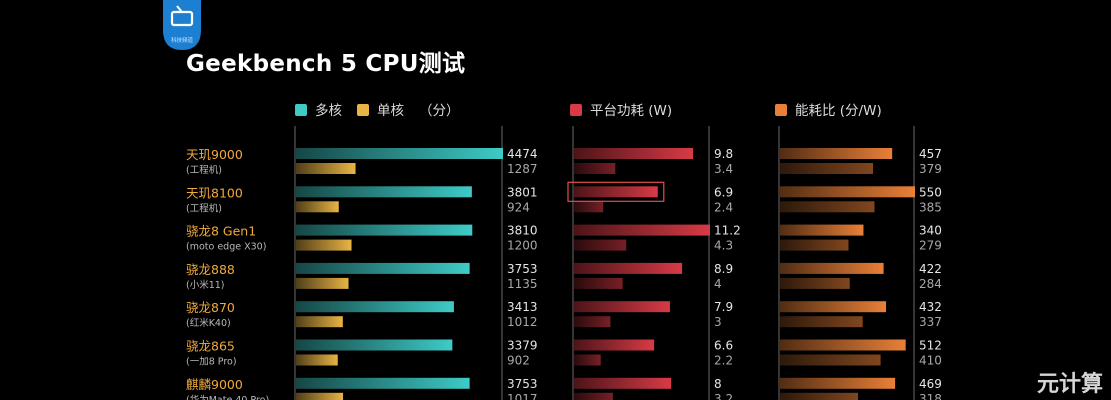  Describe the element at coordinates (439, 111) in the screenshot. I see `legend-label: （分）` at that location.